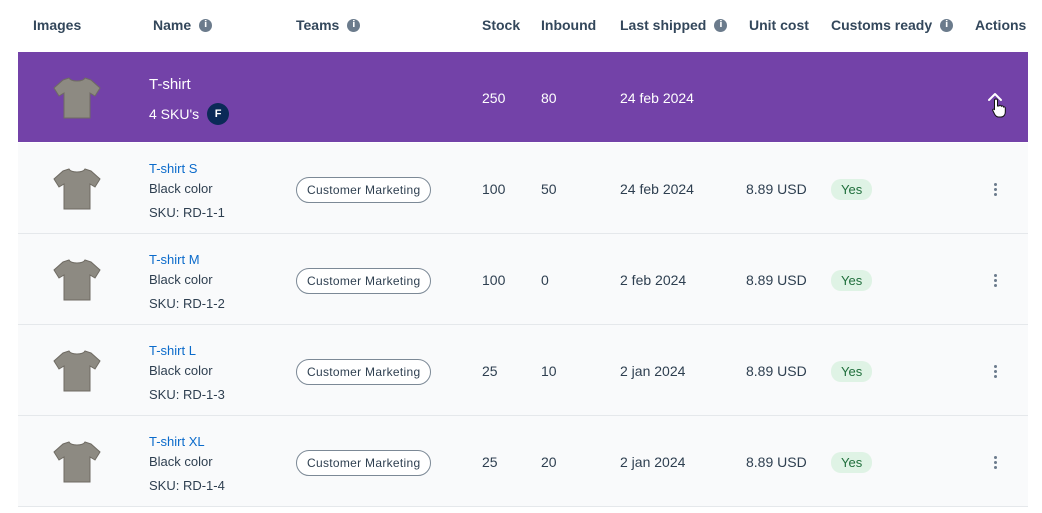  I want to click on column-header-images: Images, so click(57, 25).